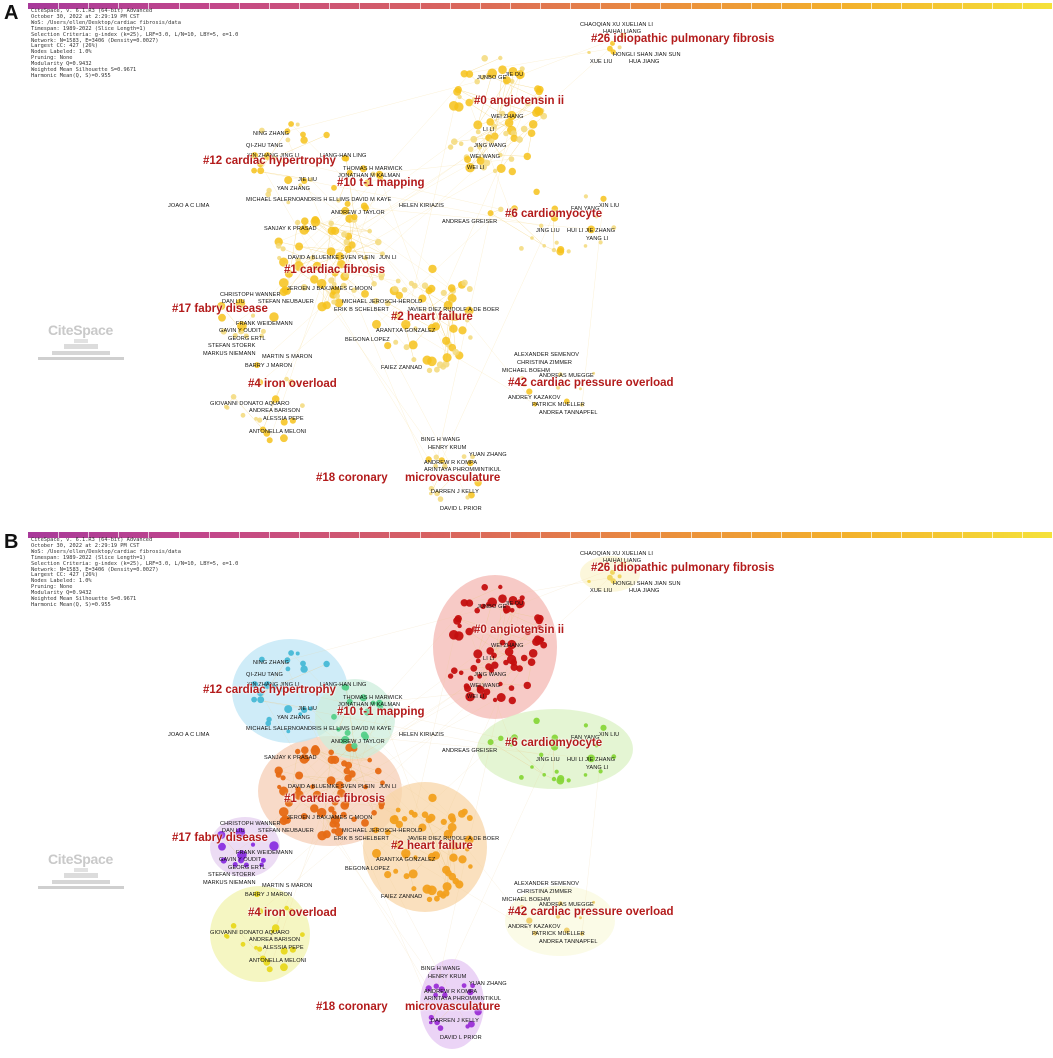 Image resolution: width=1053 pixels, height=1058 pixels. Describe the element at coordinates (519, 630) in the screenshot. I see `cluster-label: #0 angiotensin ii` at that location.